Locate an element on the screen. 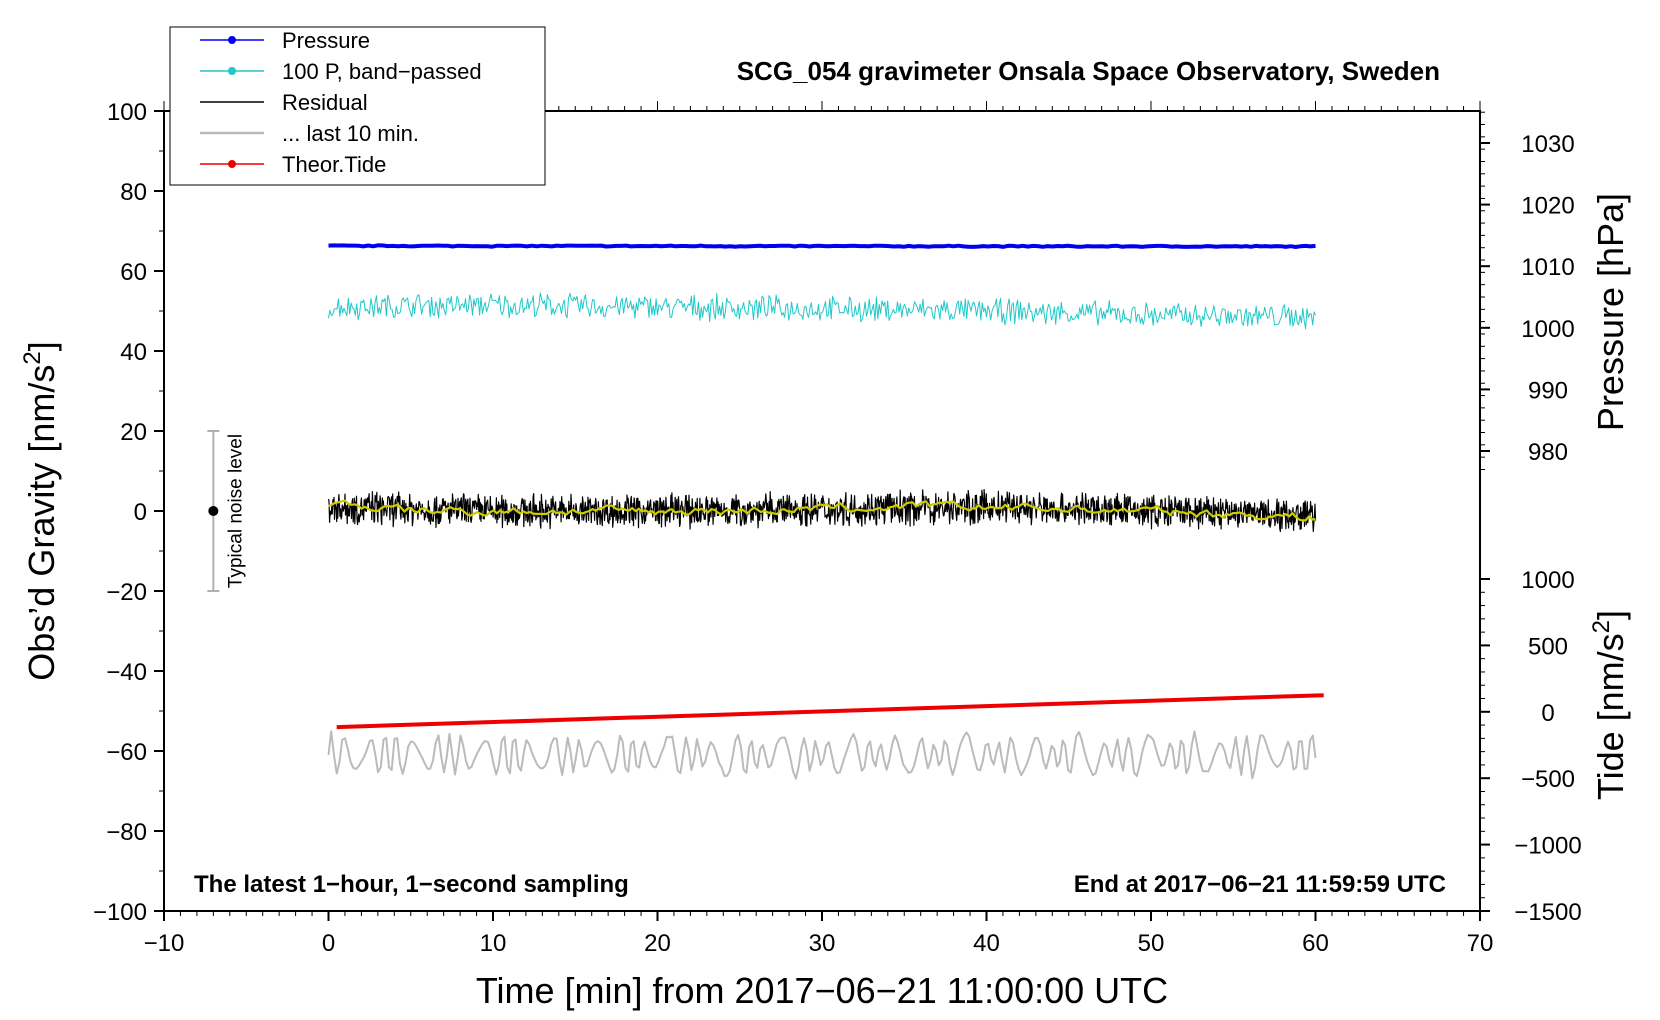 This screenshot has height=1020, width=1660. x-tick-label: 40 is located at coordinates (986, 943).